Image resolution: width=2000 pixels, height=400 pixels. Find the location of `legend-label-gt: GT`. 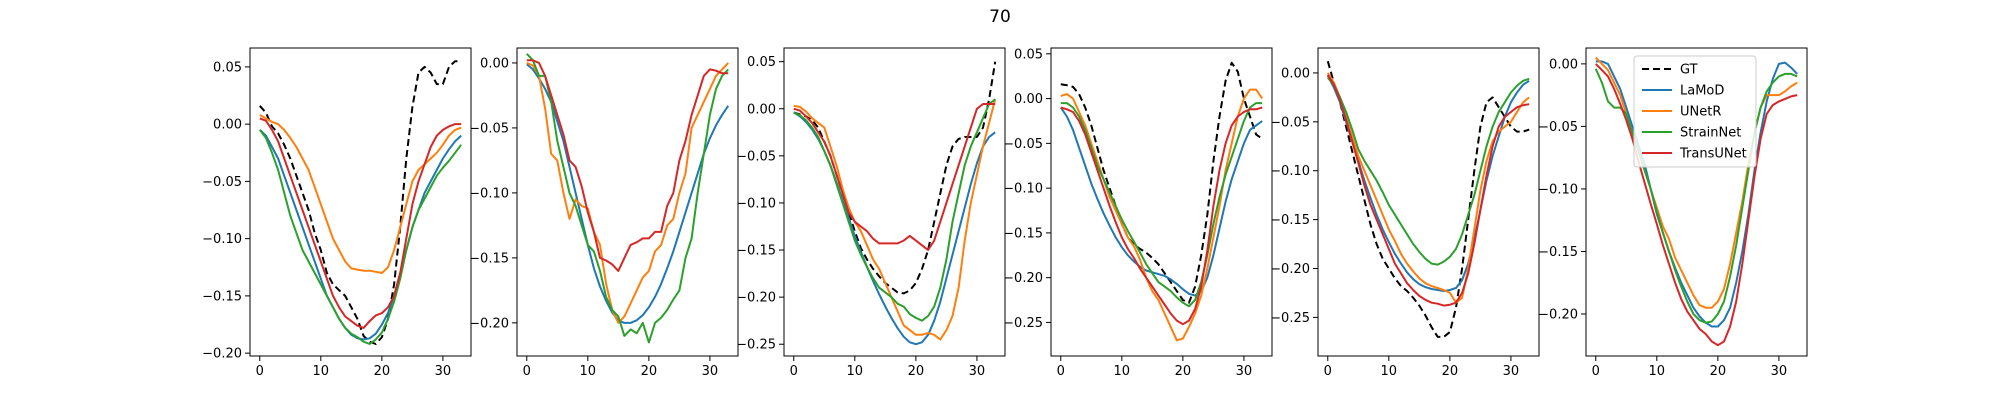

legend-label-gt: GT is located at coordinates (1689, 70).